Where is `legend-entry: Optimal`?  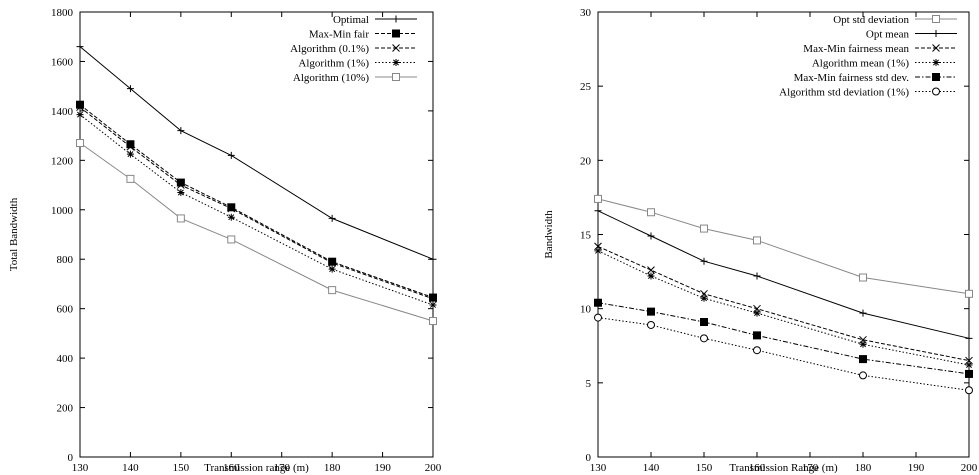
legend-entry: Optimal is located at coordinates (375, 20).